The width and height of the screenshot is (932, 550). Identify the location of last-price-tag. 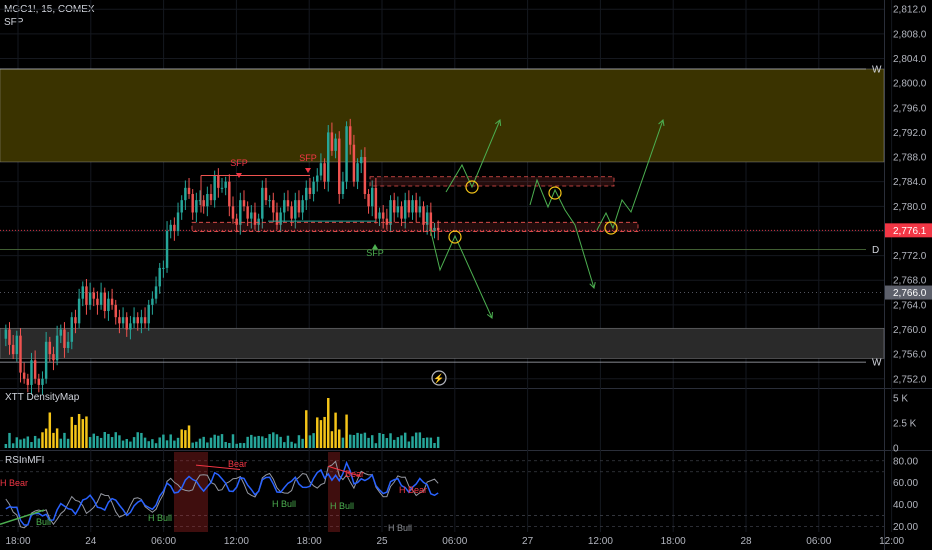
(908, 230).